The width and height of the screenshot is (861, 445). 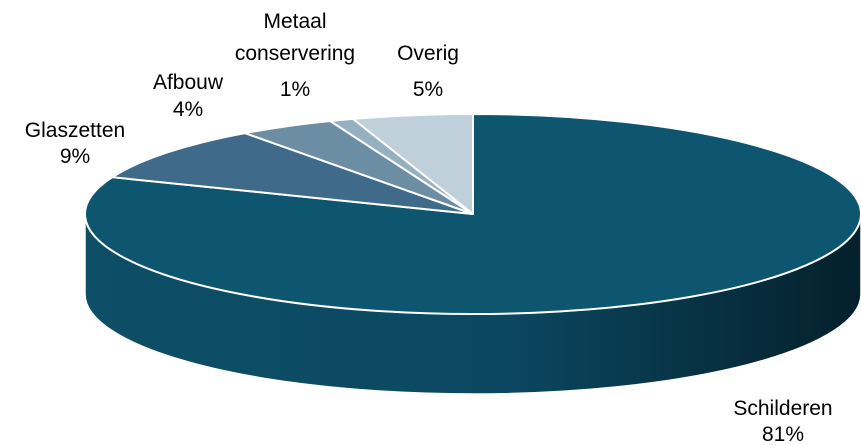 I want to click on slice-value-overig: 5%, so click(x=428, y=89).